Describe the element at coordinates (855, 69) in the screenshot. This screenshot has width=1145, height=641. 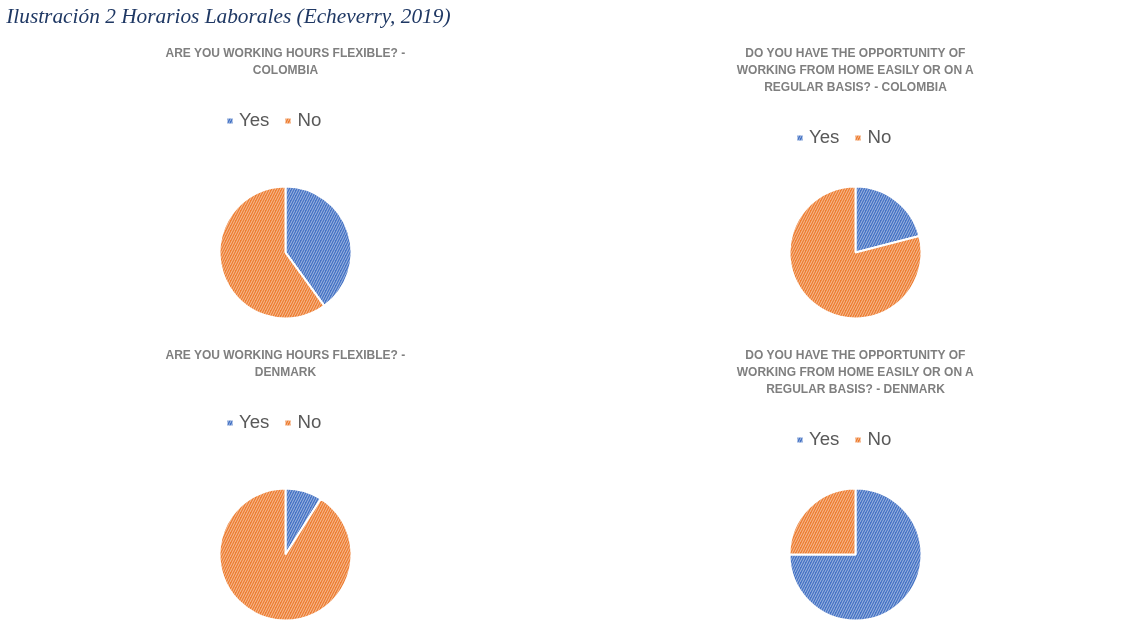
I see `chart-title: DO YOU HAVE THE OPPORTUNITY OF WORKING FROM HOME EASILY OR ON A REGULAR BASIS? - COLOMBIA` at that location.